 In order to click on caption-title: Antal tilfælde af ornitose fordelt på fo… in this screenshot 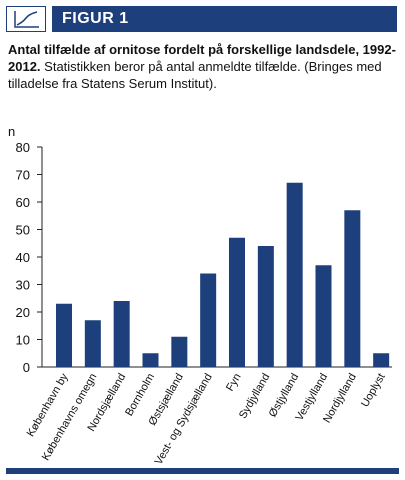, I will do `click(202, 58)`.